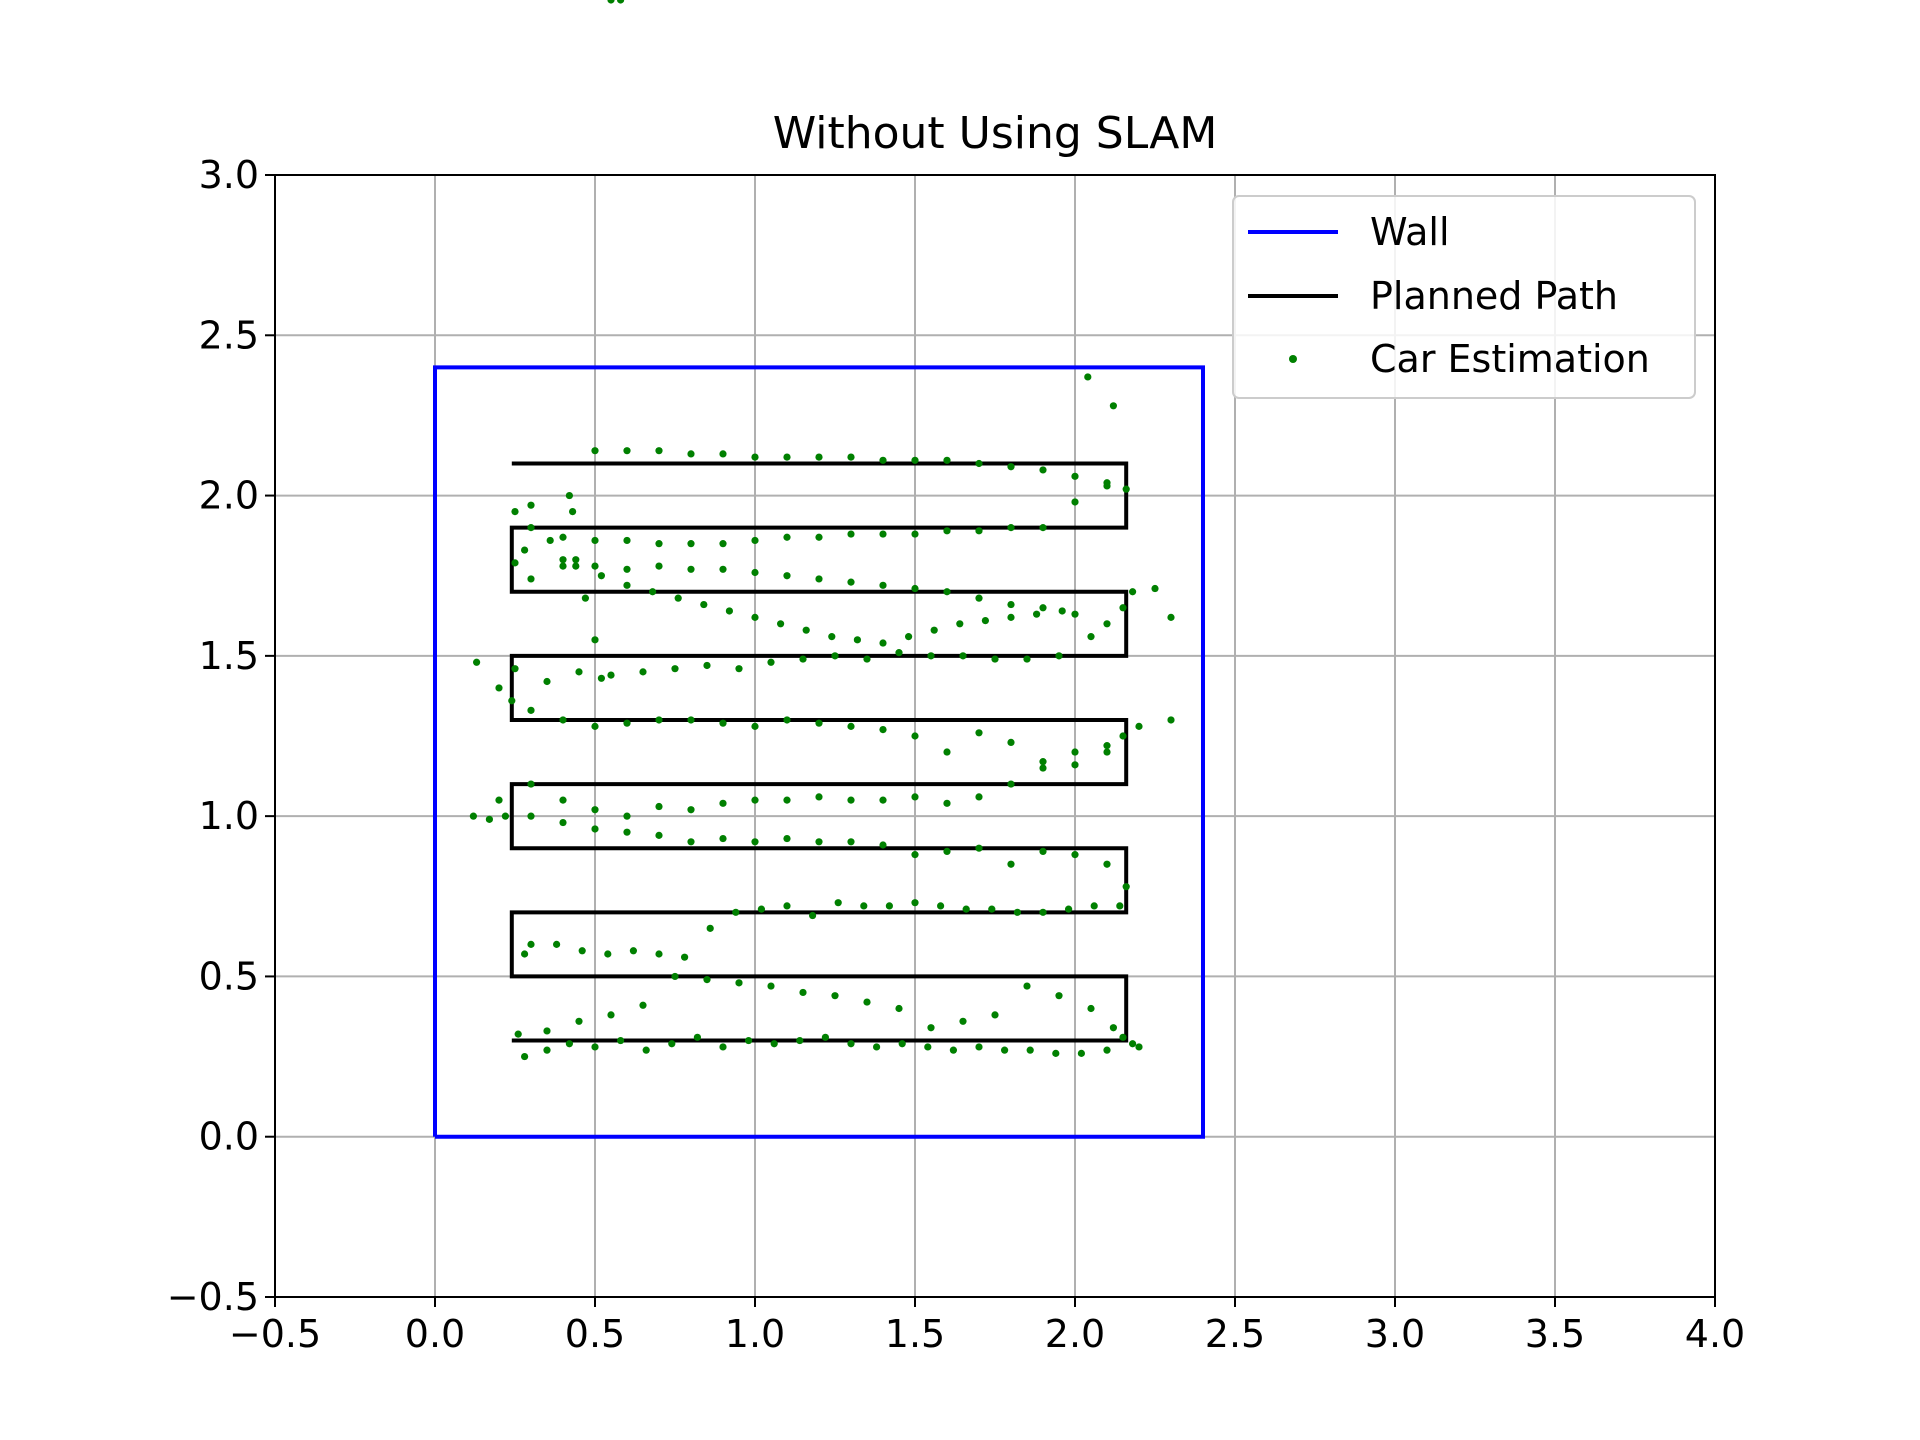 This screenshot has height=1440, width=1920. What do you see at coordinates (213, 1297) in the screenshot?
I see `y-tick-label: −0.5` at bounding box center [213, 1297].